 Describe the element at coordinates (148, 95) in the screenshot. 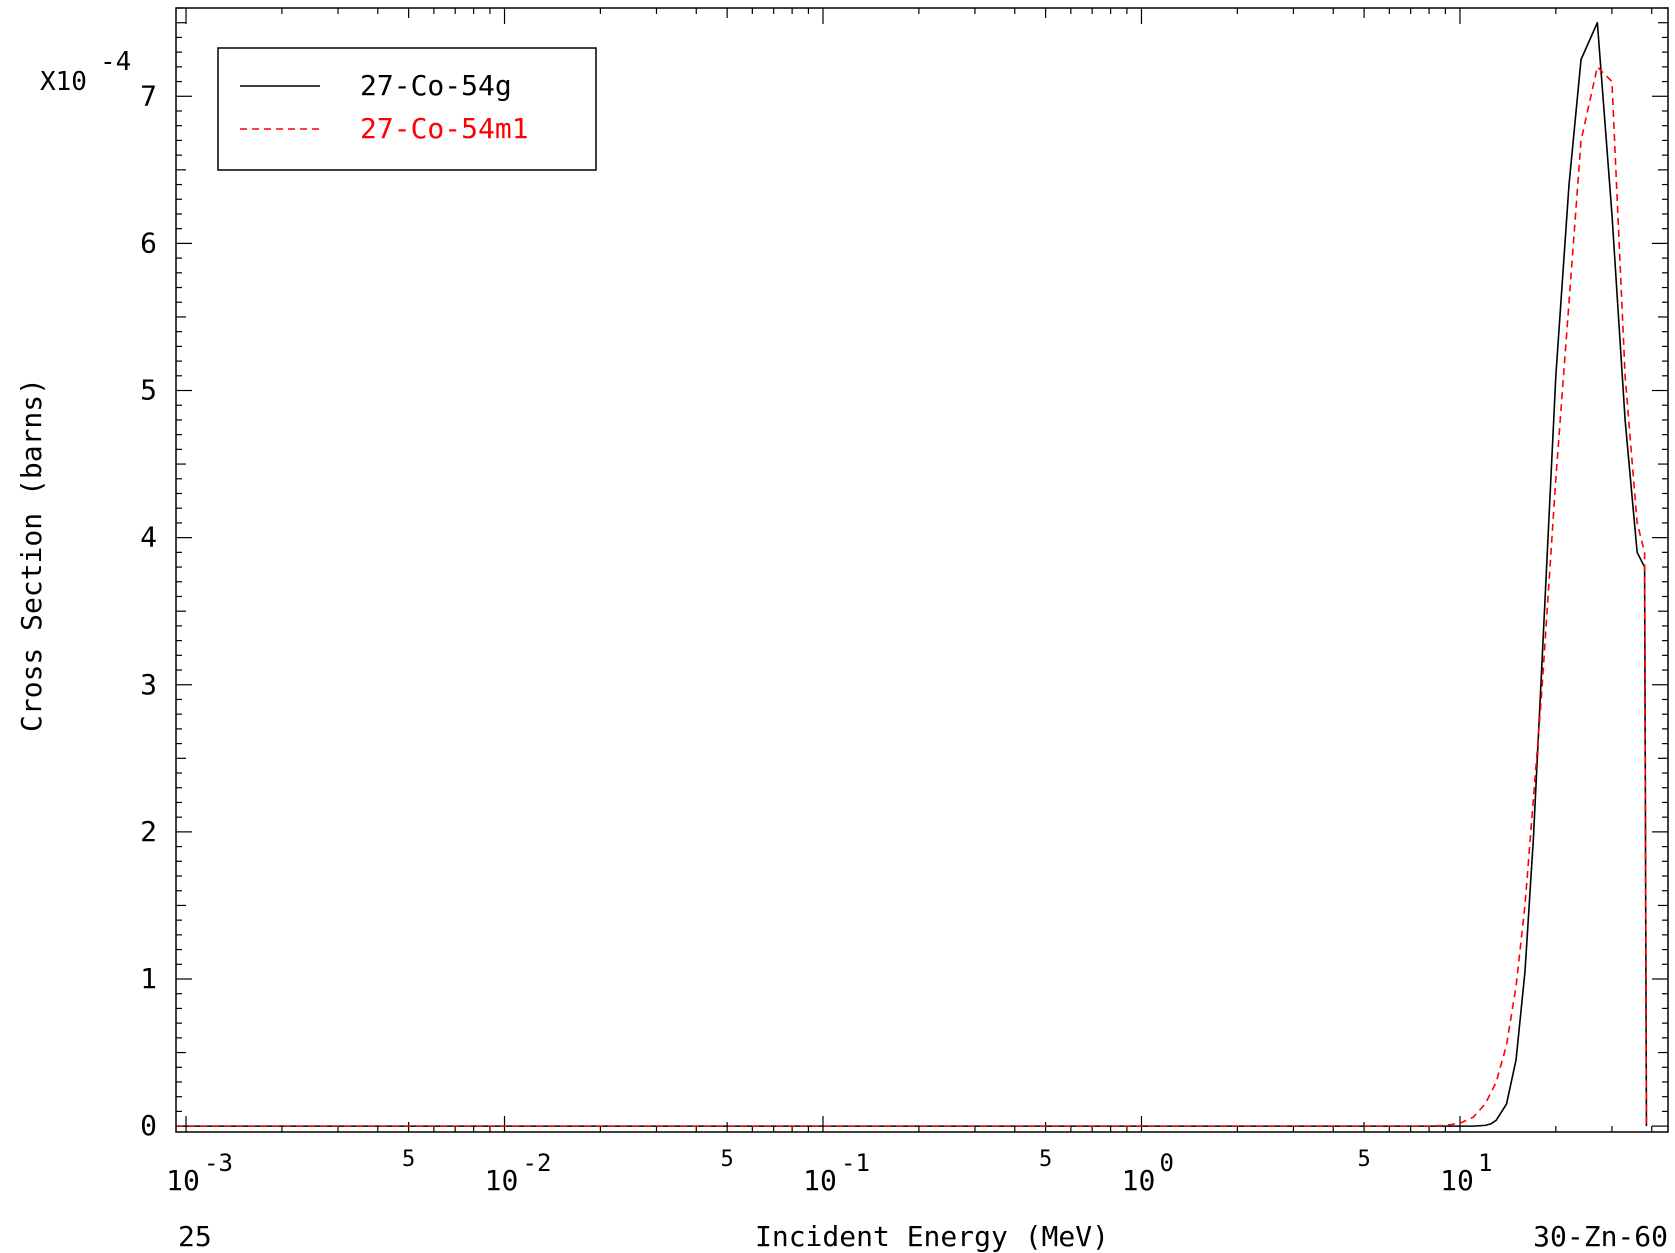

I see `y-tick-label: 7` at that location.